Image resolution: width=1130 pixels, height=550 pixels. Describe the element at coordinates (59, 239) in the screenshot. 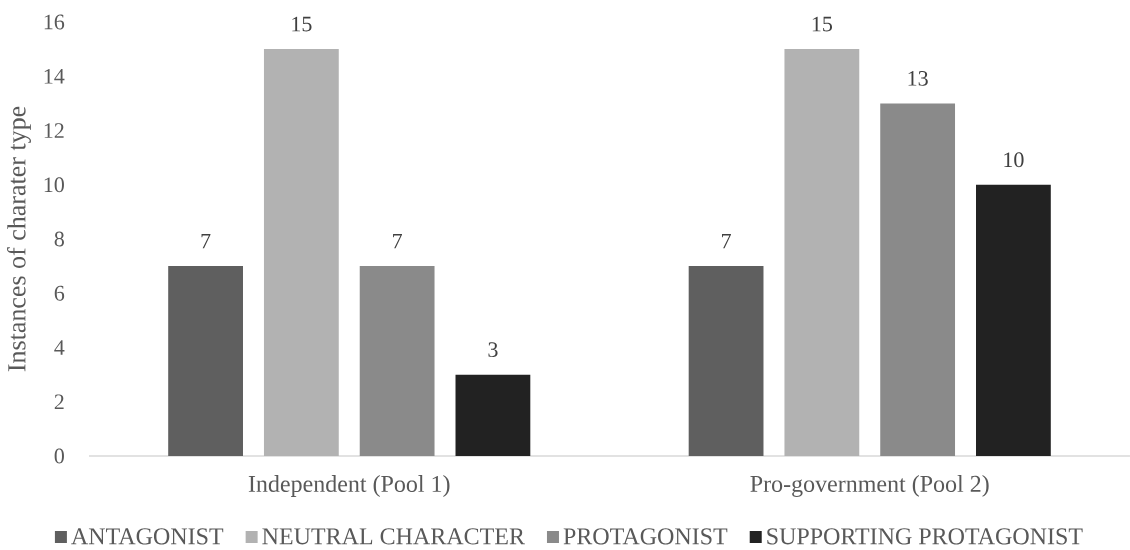

I see `y-tick-label: 8` at that location.